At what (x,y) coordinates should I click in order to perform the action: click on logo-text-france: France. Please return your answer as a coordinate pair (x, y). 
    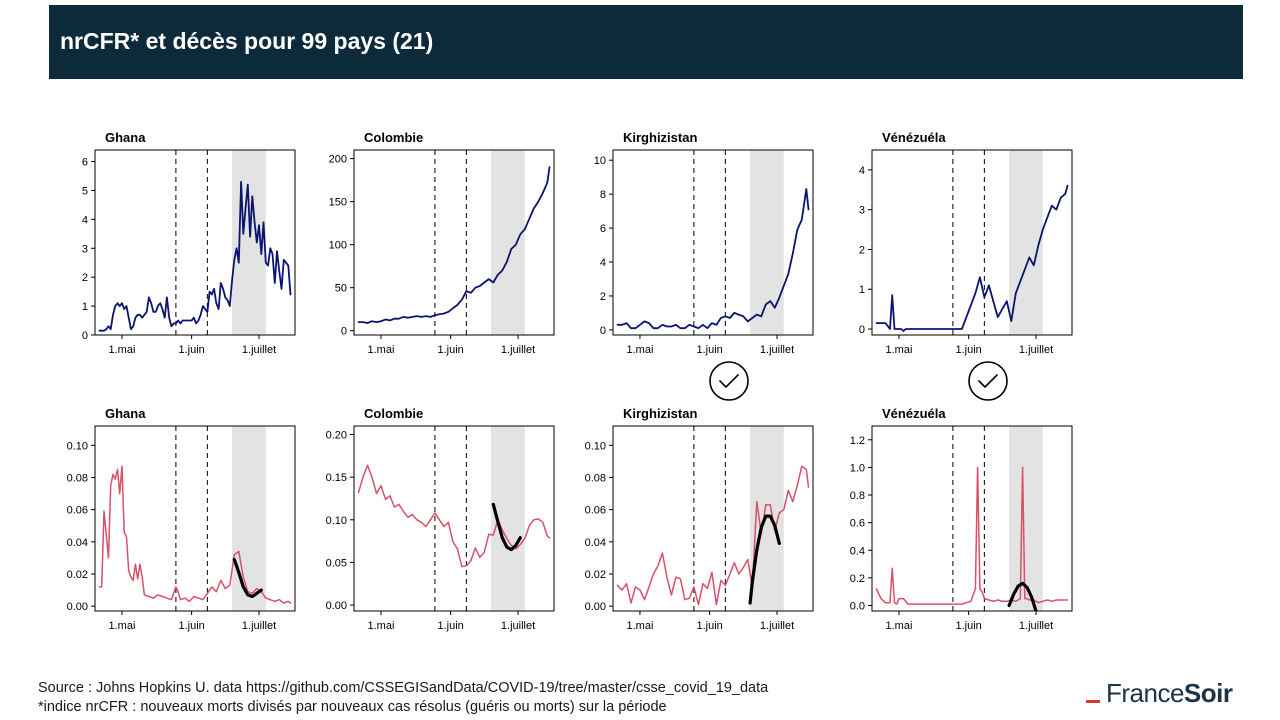
    Looking at the image, I should click on (1145, 693).